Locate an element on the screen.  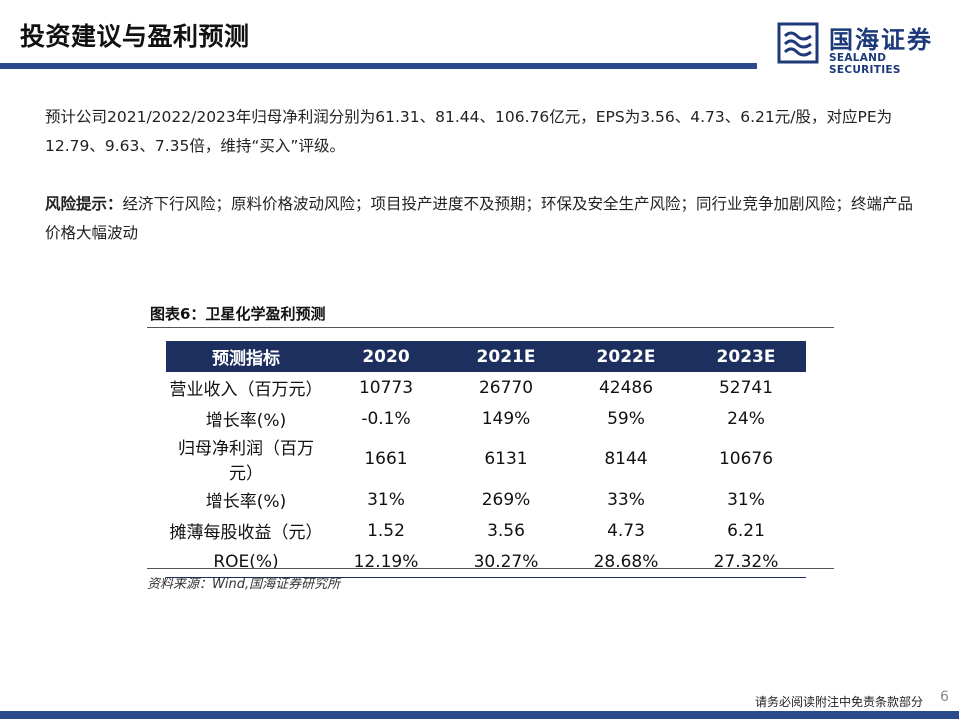
column-header: 预测指标 is located at coordinates (246, 356).